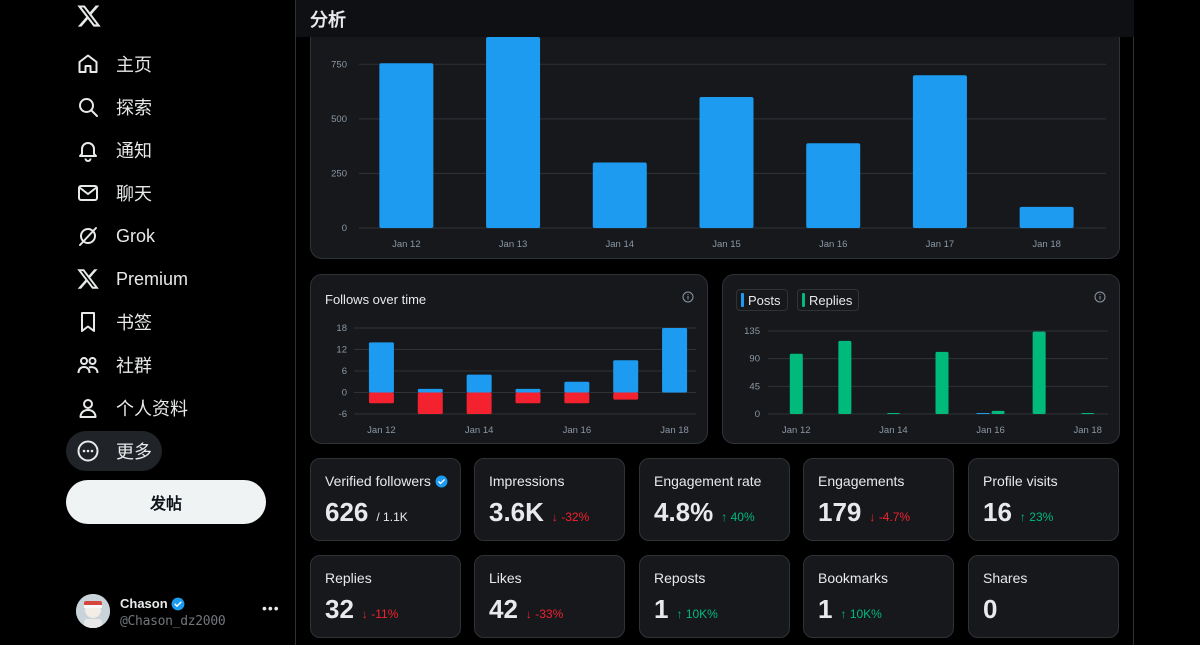 The height and width of the screenshot is (645, 1200). What do you see at coordinates (861, 481) in the screenshot?
I see `metric-label: Engagements` at bounding box center [861, 481].